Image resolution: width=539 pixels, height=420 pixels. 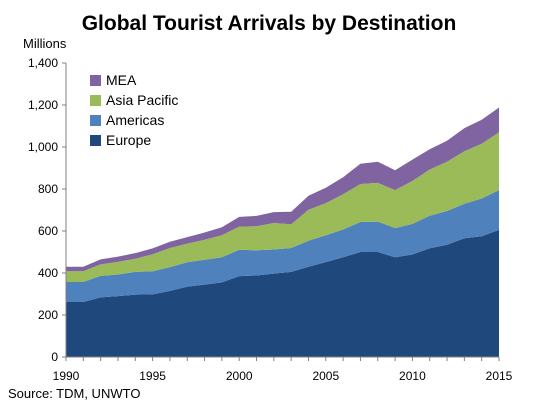 I want to click on y-tick-label: 600, so click(x=48, y=231).